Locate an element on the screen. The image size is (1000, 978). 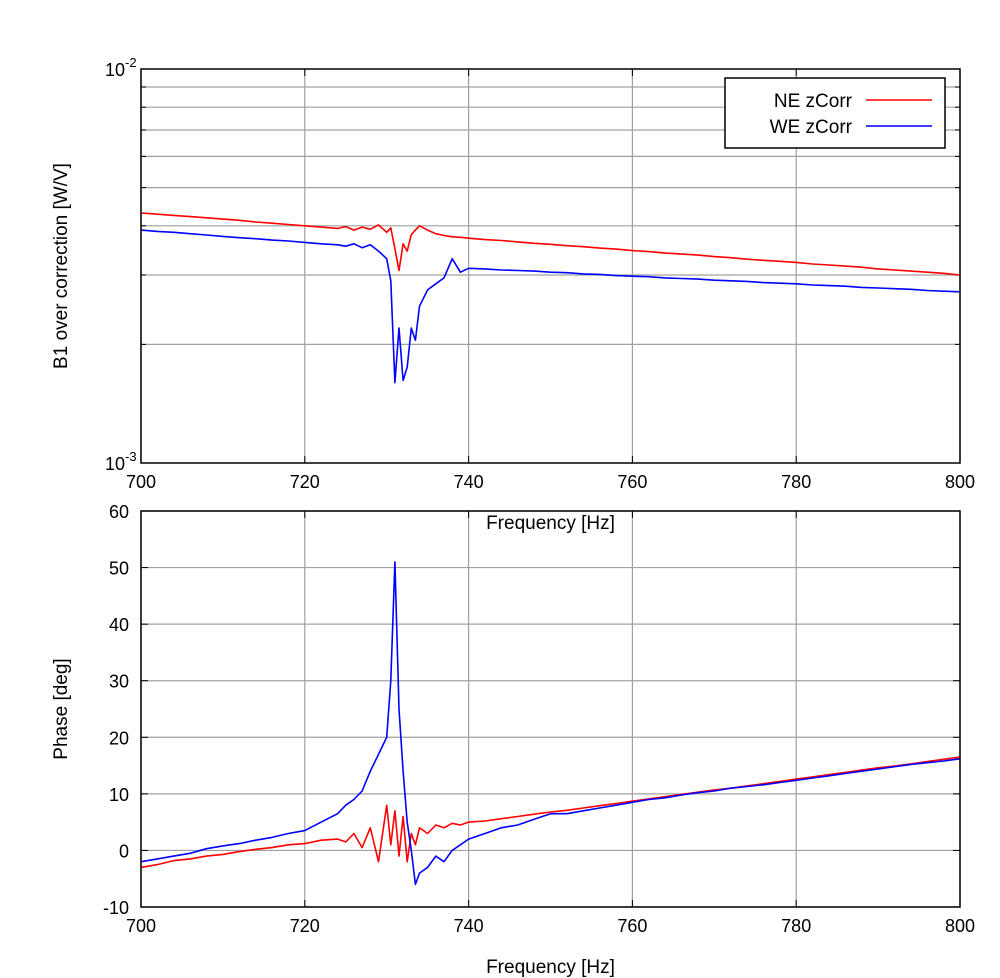
y-axis-label: B1 over correction [W/V] is located at coordinates (61, 266).